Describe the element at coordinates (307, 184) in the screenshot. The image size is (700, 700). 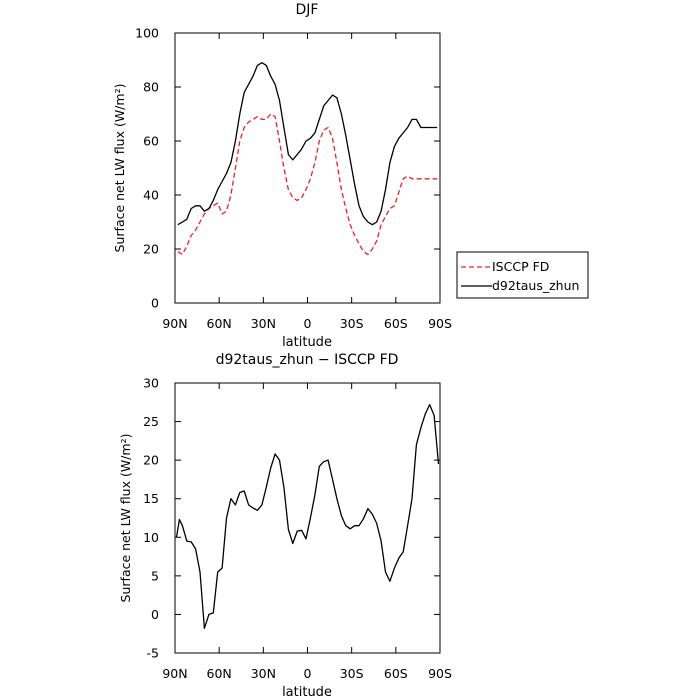
I see `series-line-isccp-fd` at that location.